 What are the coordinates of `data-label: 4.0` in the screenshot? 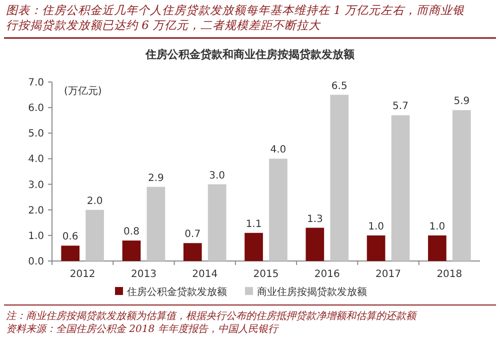 It's located at (278, 150).